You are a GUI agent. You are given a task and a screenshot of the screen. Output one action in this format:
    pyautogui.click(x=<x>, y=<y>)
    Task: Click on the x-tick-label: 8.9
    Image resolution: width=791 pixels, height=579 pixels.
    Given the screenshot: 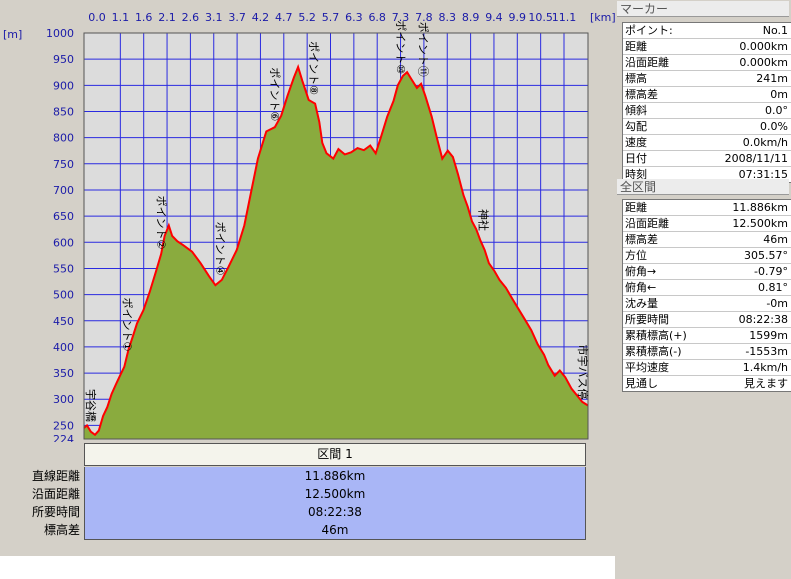 What is the action you would take?
    pyautogui.click(x=471, y=17)
    